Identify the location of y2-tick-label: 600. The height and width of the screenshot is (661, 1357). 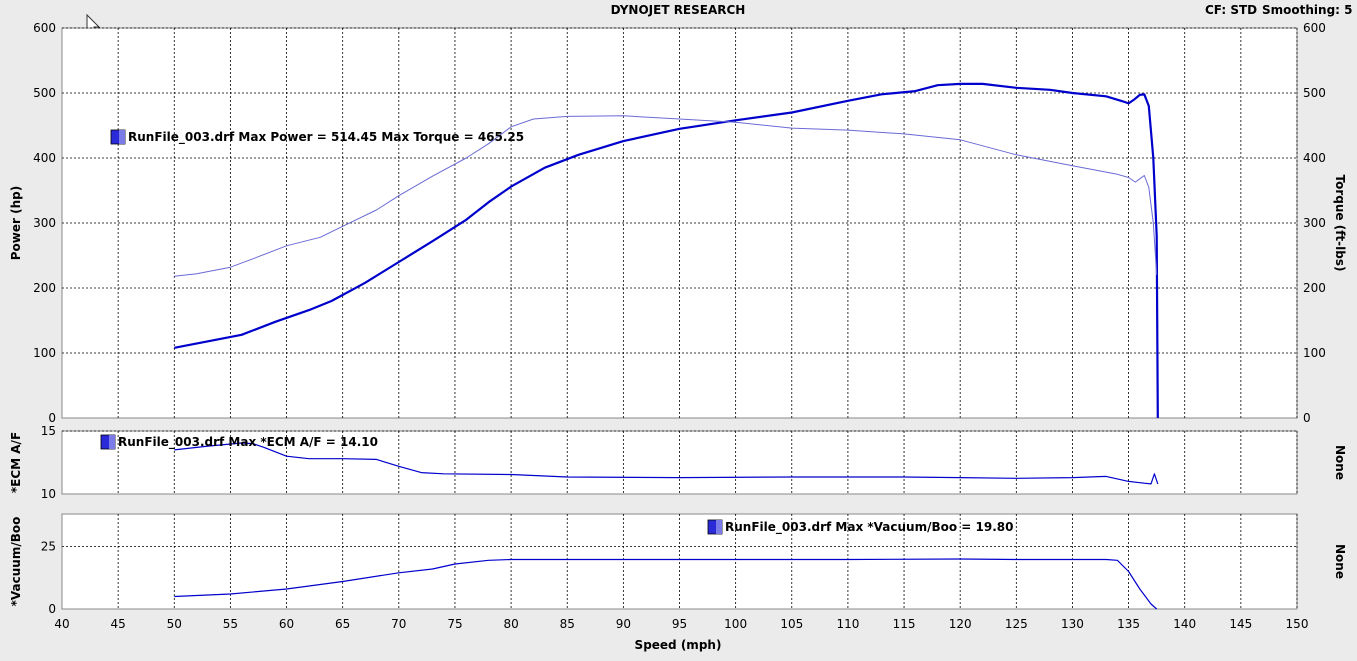
(1314, 28).